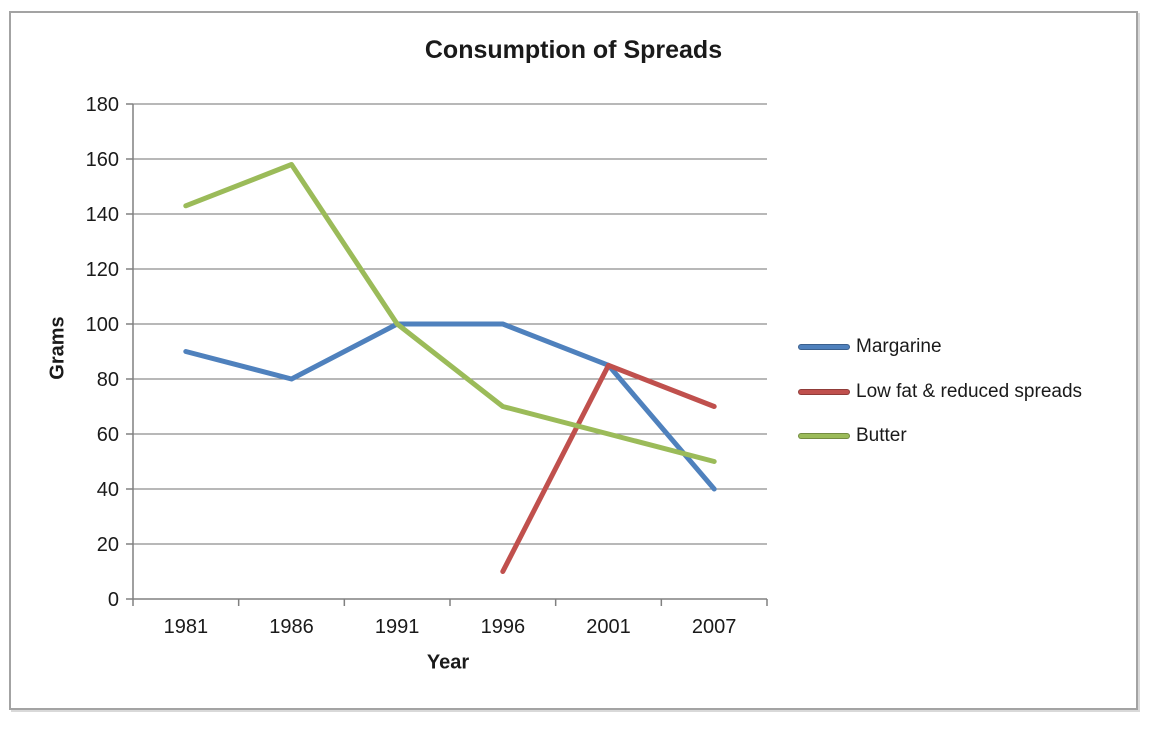 The image size is (1160, 738). Describe the element at coordinates (397, 627) in the screenshot. I see `x-tick-label: 1991` at that location.